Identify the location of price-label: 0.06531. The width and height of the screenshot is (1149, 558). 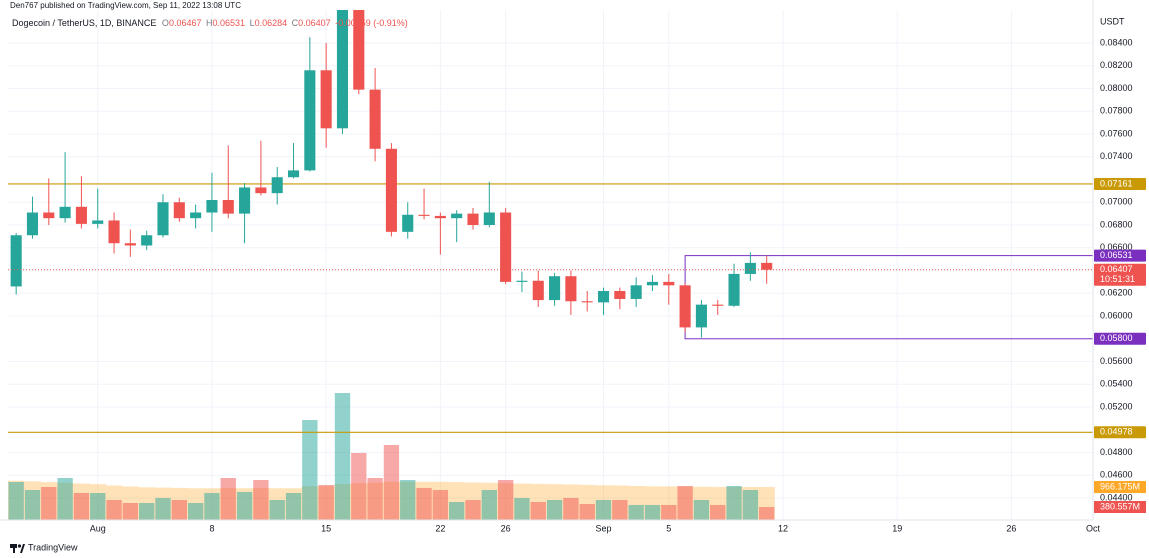
(1116, 255).